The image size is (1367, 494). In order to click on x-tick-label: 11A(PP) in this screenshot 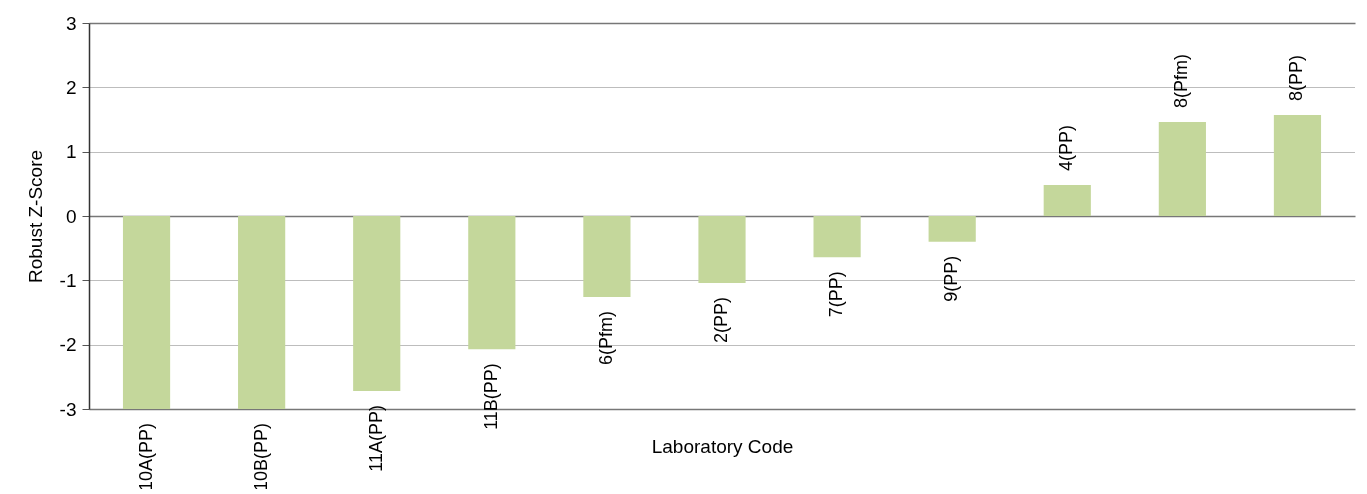, I will do `click(375, 438)`.